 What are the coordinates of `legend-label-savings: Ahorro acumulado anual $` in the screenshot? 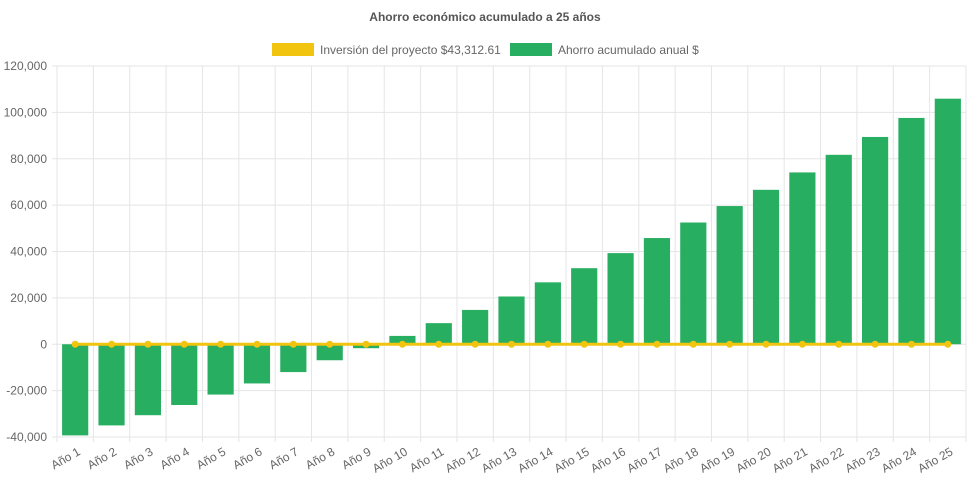 It's located at (628, 50).